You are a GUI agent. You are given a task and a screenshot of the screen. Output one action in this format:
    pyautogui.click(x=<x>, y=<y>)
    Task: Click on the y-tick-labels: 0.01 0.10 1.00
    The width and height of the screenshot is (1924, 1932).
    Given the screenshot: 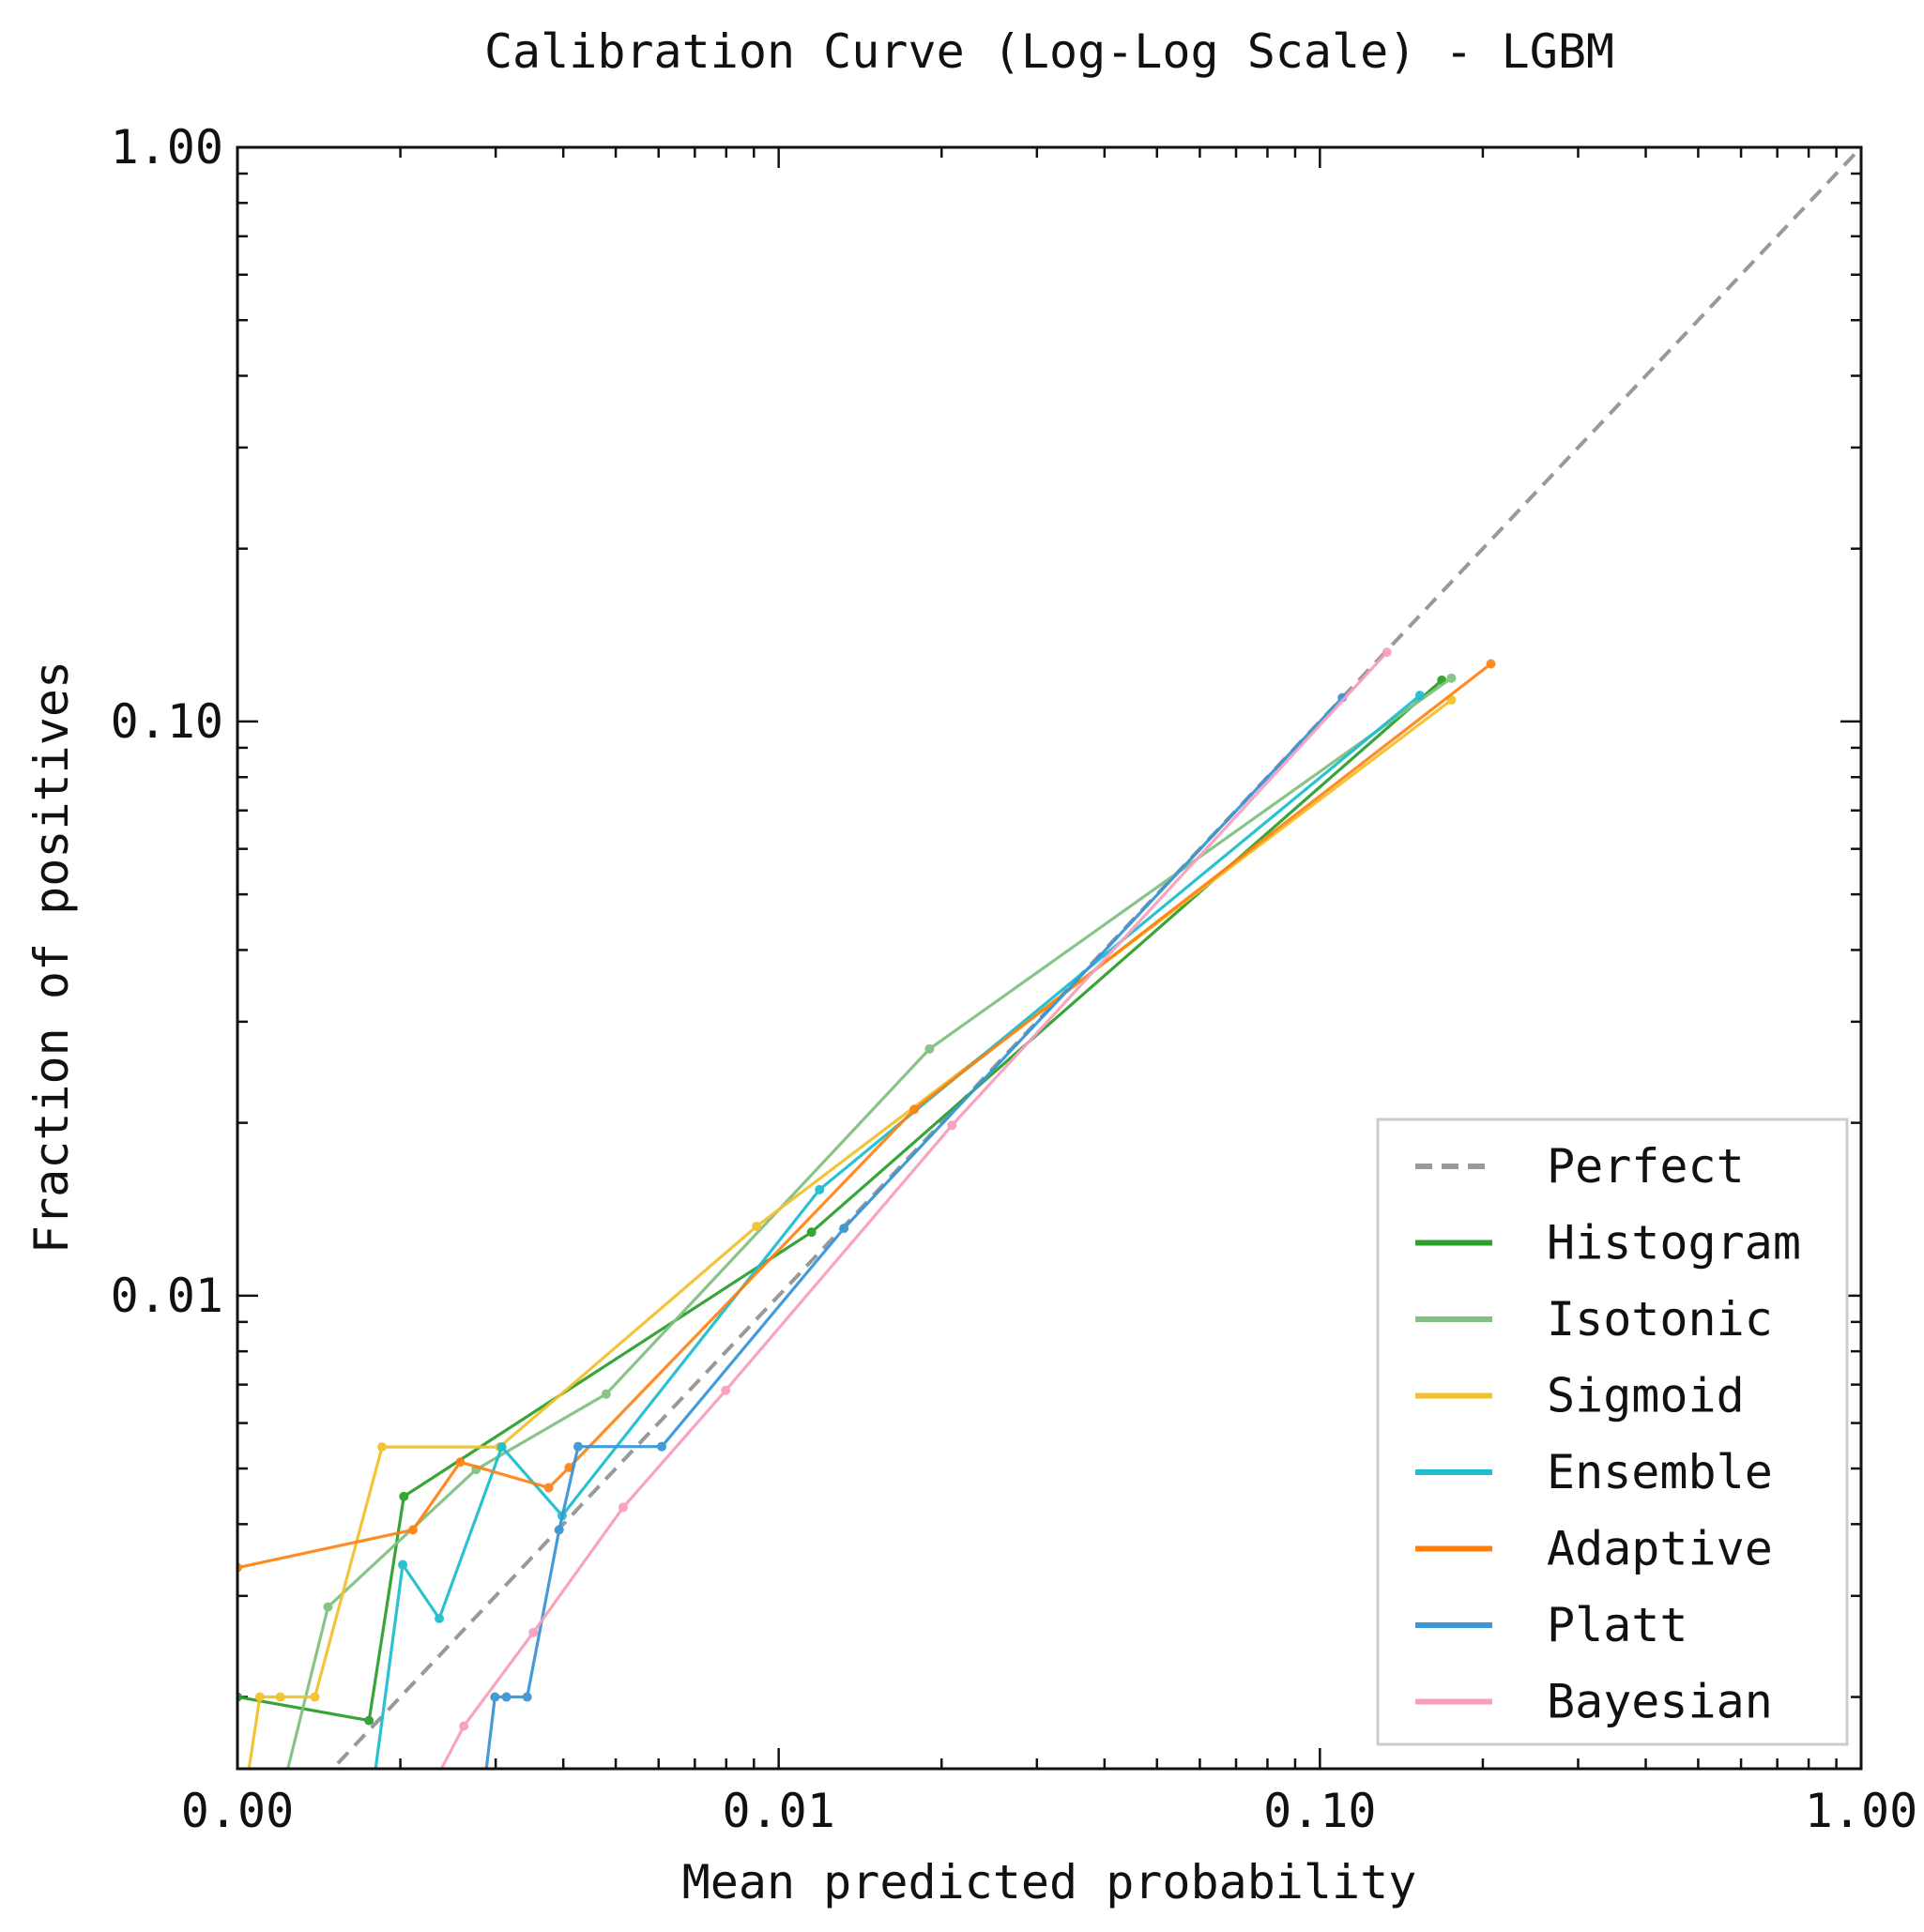 What is the action you would take?
    pyautogui.click(x=167, y=721)
    